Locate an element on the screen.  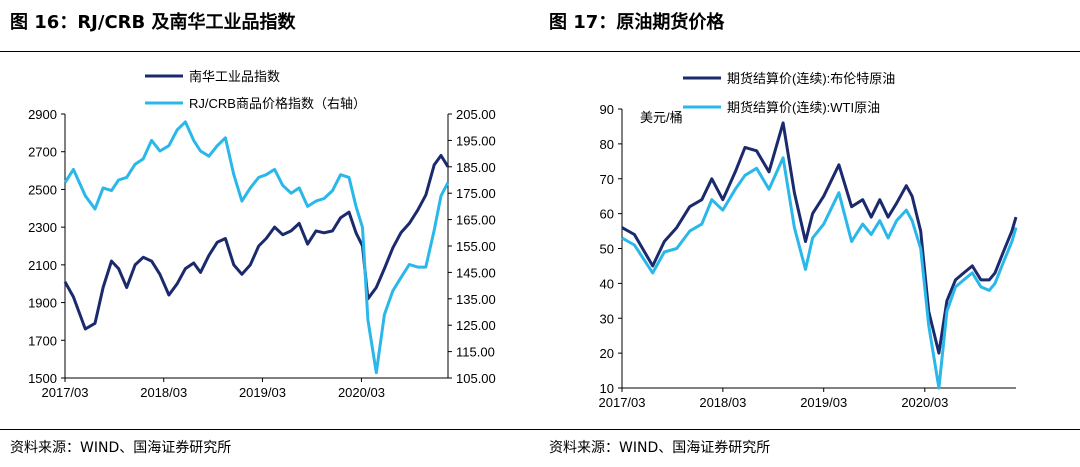
right-y-tick-label: 145.00 is located at coordinates (476, 272).